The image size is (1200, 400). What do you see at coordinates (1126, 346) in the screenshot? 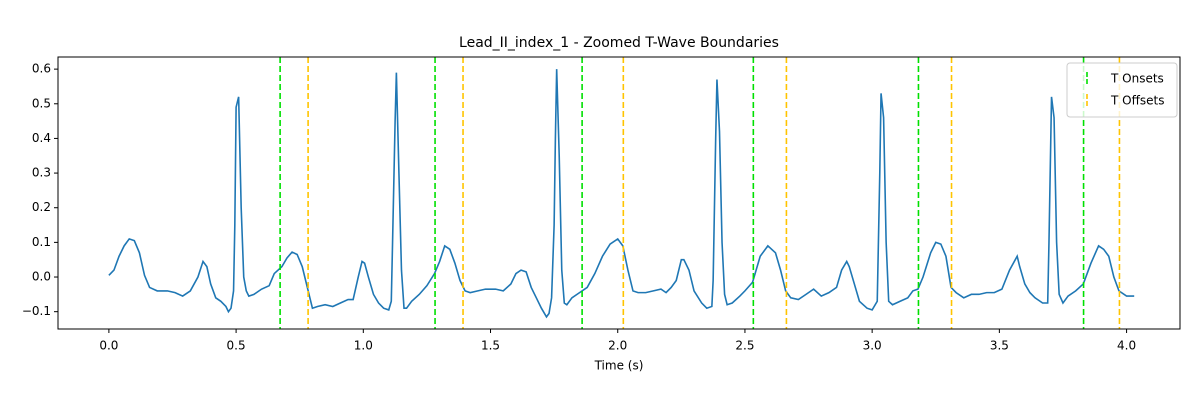
I see `x-tick-label: 4.0` at bounding box center [1126, 346].